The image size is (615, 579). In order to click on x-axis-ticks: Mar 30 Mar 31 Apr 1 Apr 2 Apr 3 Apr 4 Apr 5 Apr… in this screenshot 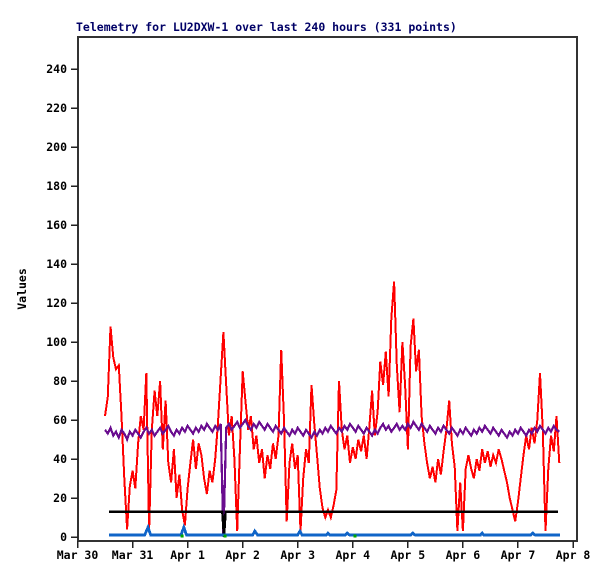, I will do `click(324, 551)`.